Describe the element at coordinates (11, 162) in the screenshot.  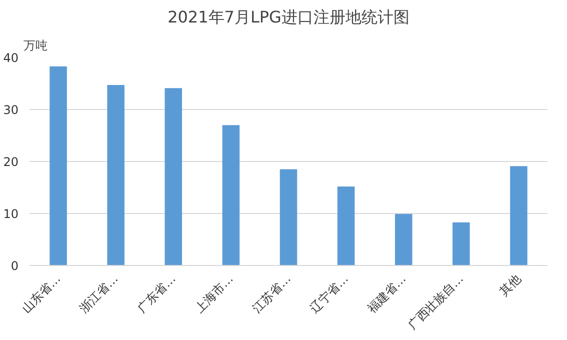
I see `y-tick-label: 20` at that location.